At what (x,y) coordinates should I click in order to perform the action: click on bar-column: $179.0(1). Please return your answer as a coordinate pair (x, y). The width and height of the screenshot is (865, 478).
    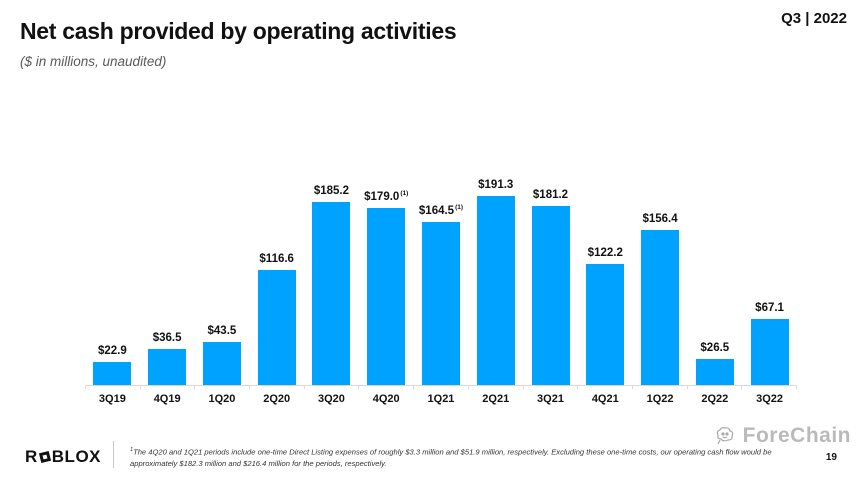
    Looking at the image, I should click on (386, 276).